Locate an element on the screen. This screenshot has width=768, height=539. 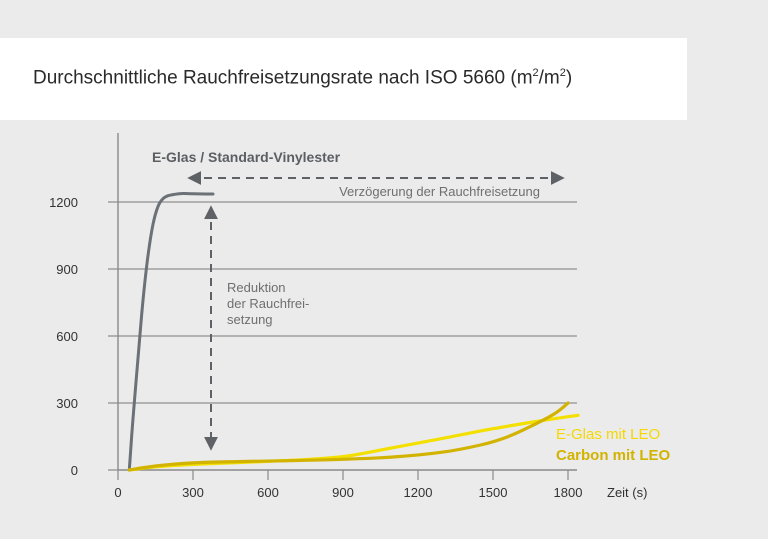
delay-label: Verzögerung der Rauchfreisetzung is located at coordinates (439, 191).